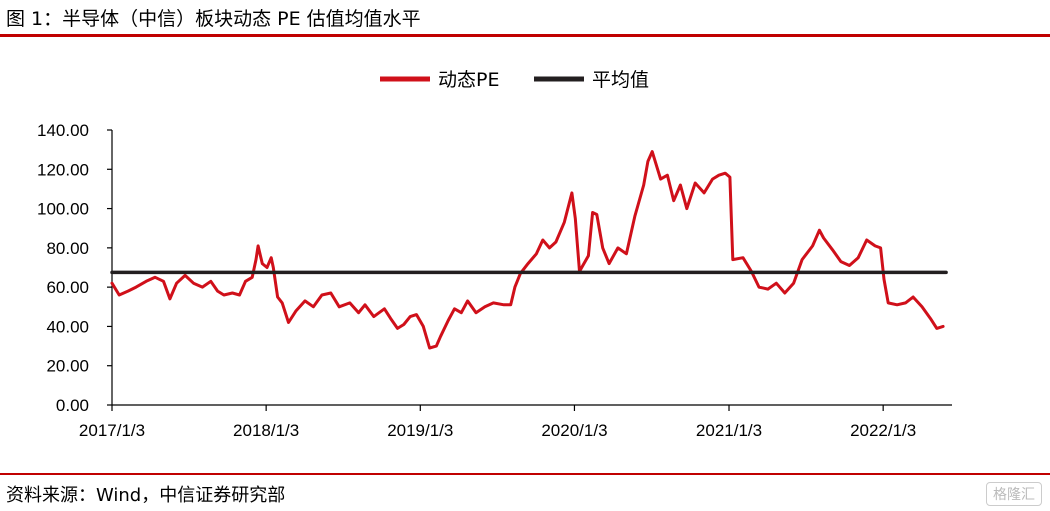  What do you see at coordinates (63, 209) in the screenshot?
I see `y-tick-label: 100.00` at bounding box center [63, 209].